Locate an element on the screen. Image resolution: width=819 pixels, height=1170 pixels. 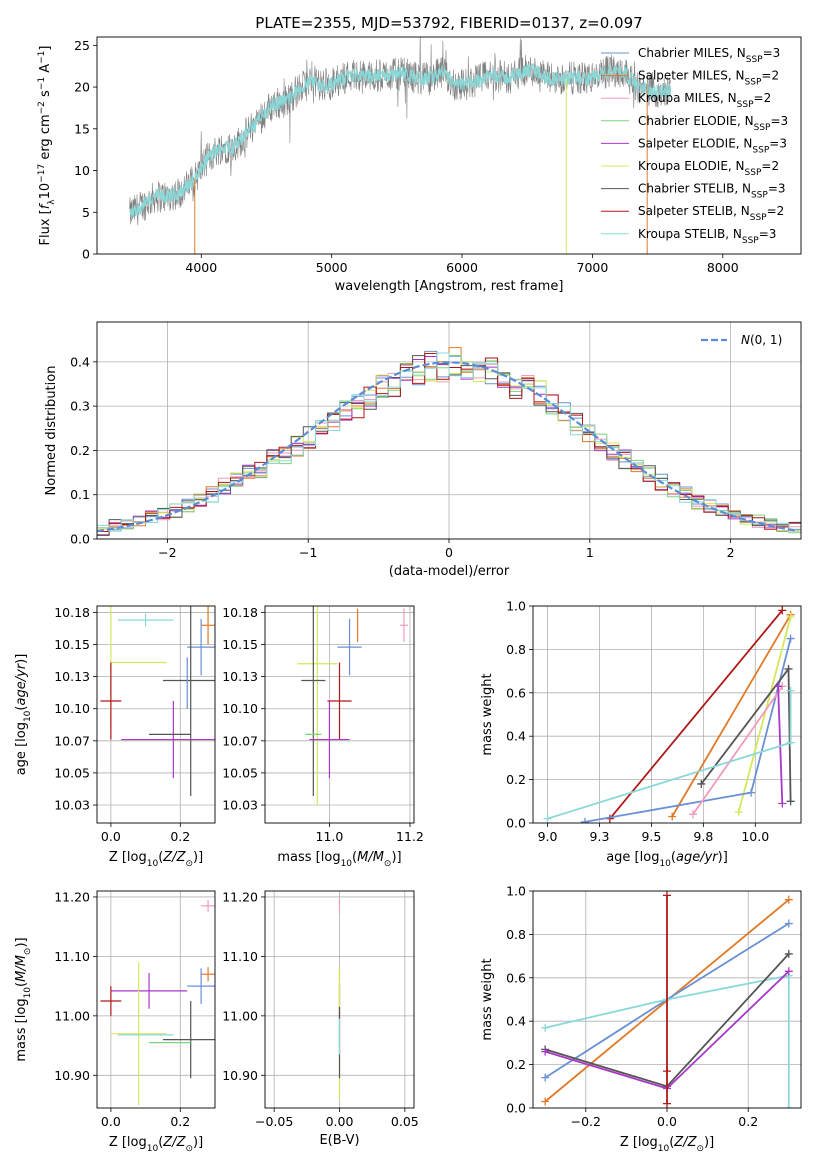
label-part: Z/Z is located at coordinates (174, 1142).